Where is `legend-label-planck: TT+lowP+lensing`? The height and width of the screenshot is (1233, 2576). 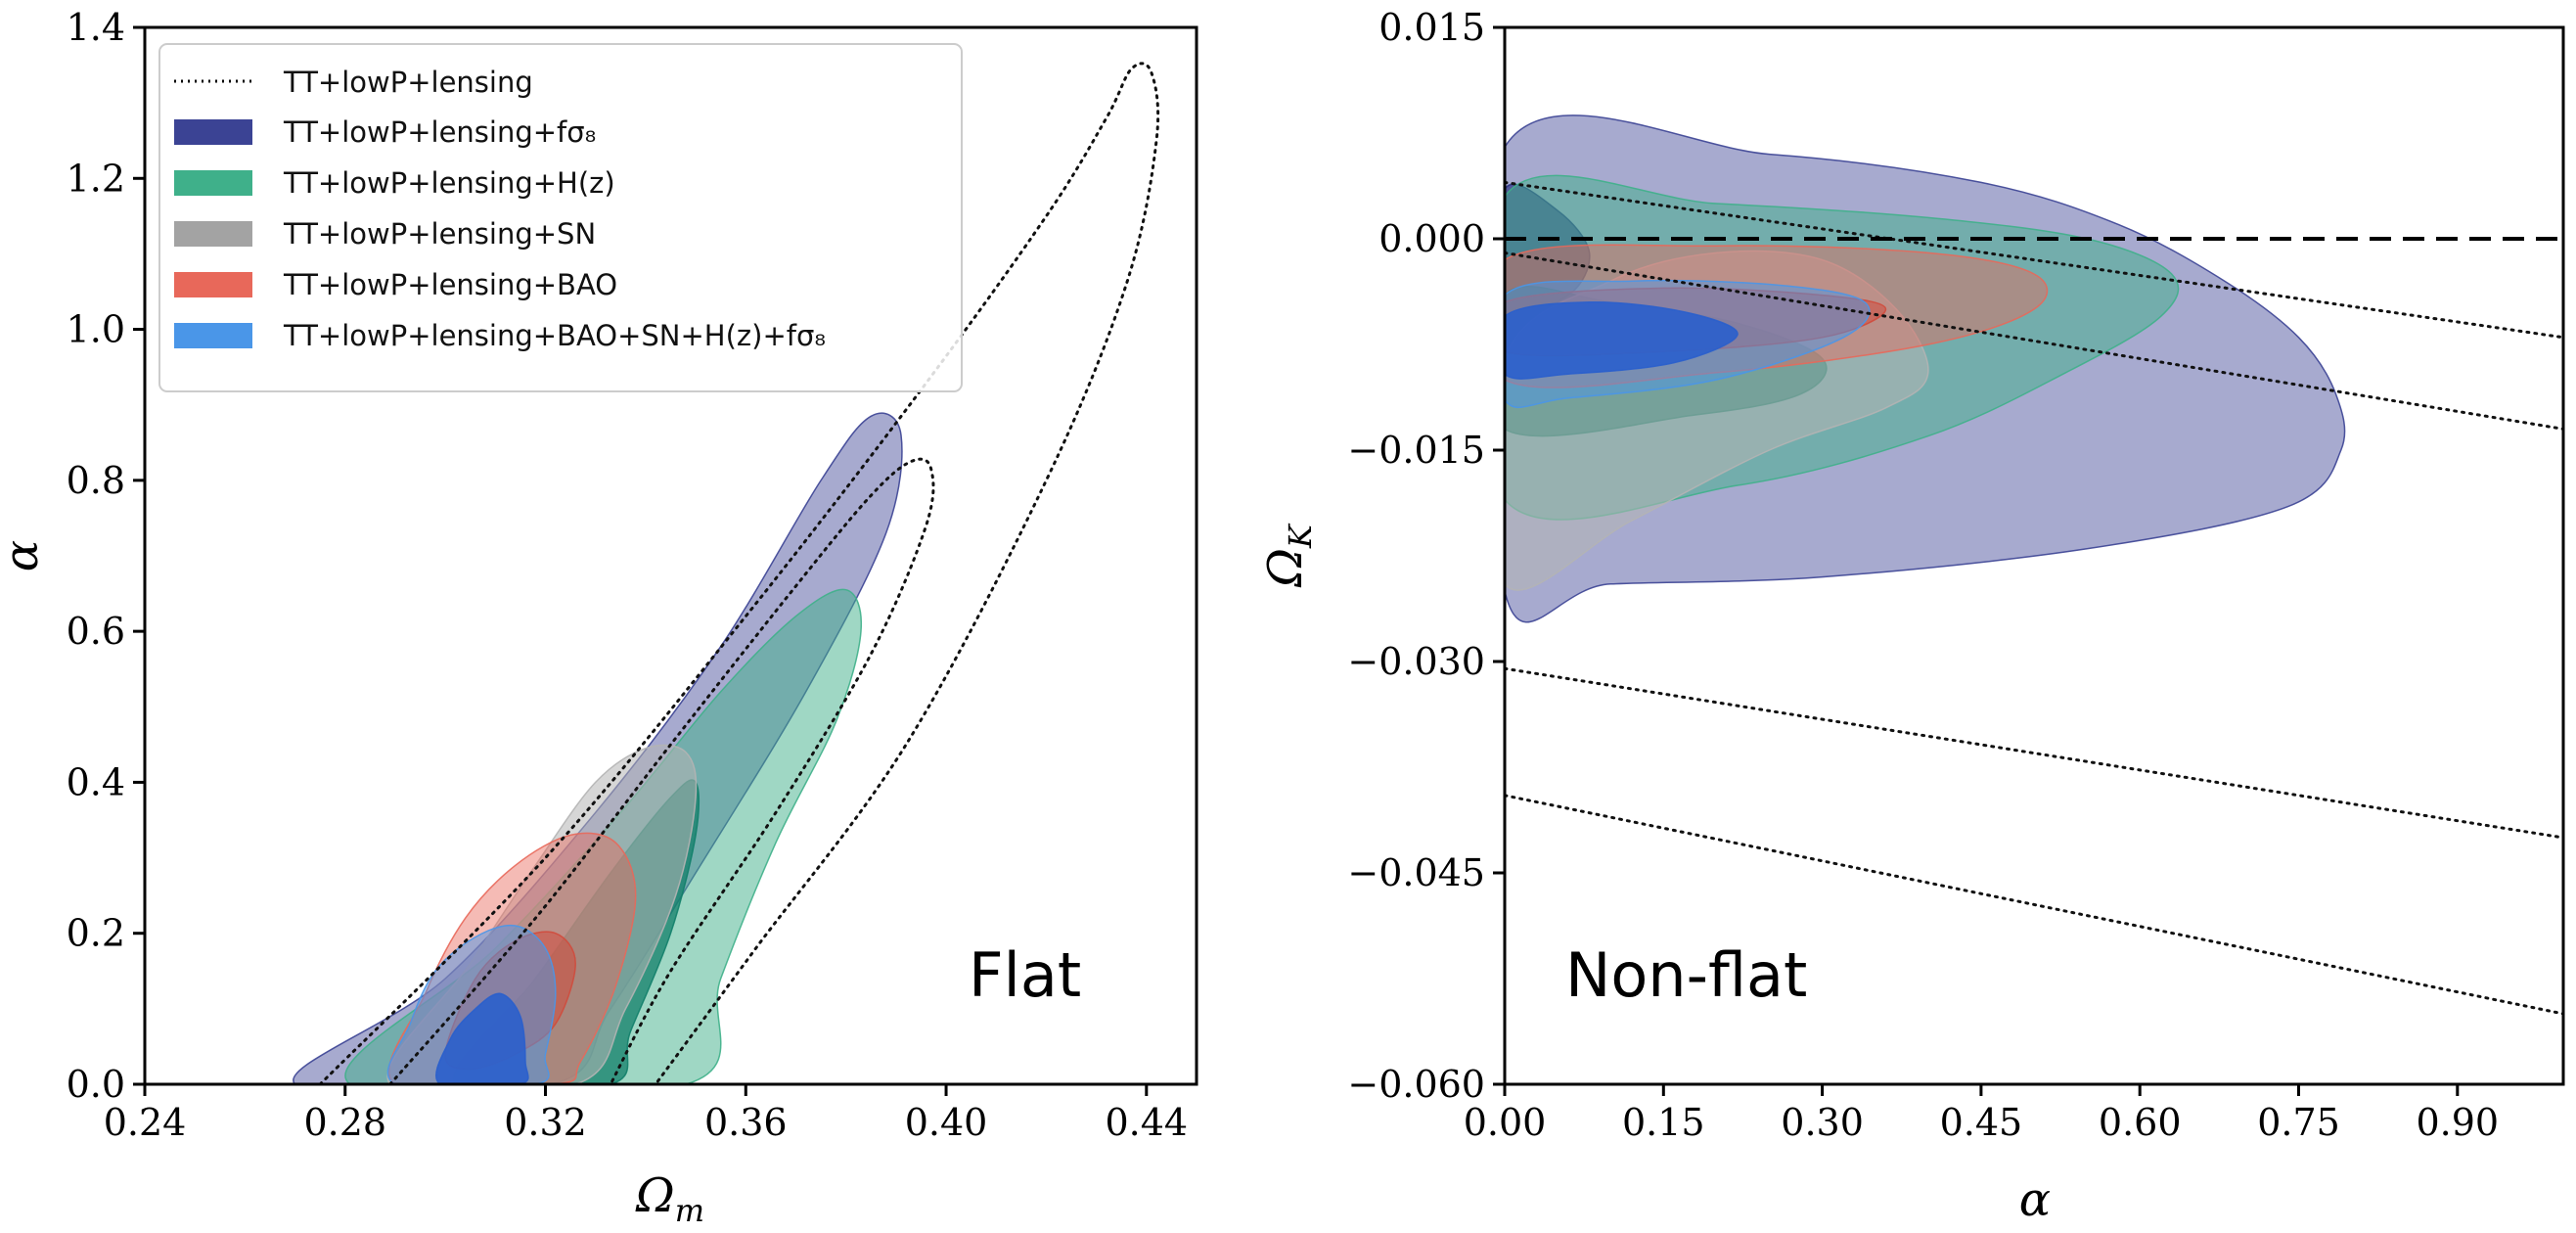 legend-label-planck: TT+lowP+lensing is located at coordinates (408, 82).